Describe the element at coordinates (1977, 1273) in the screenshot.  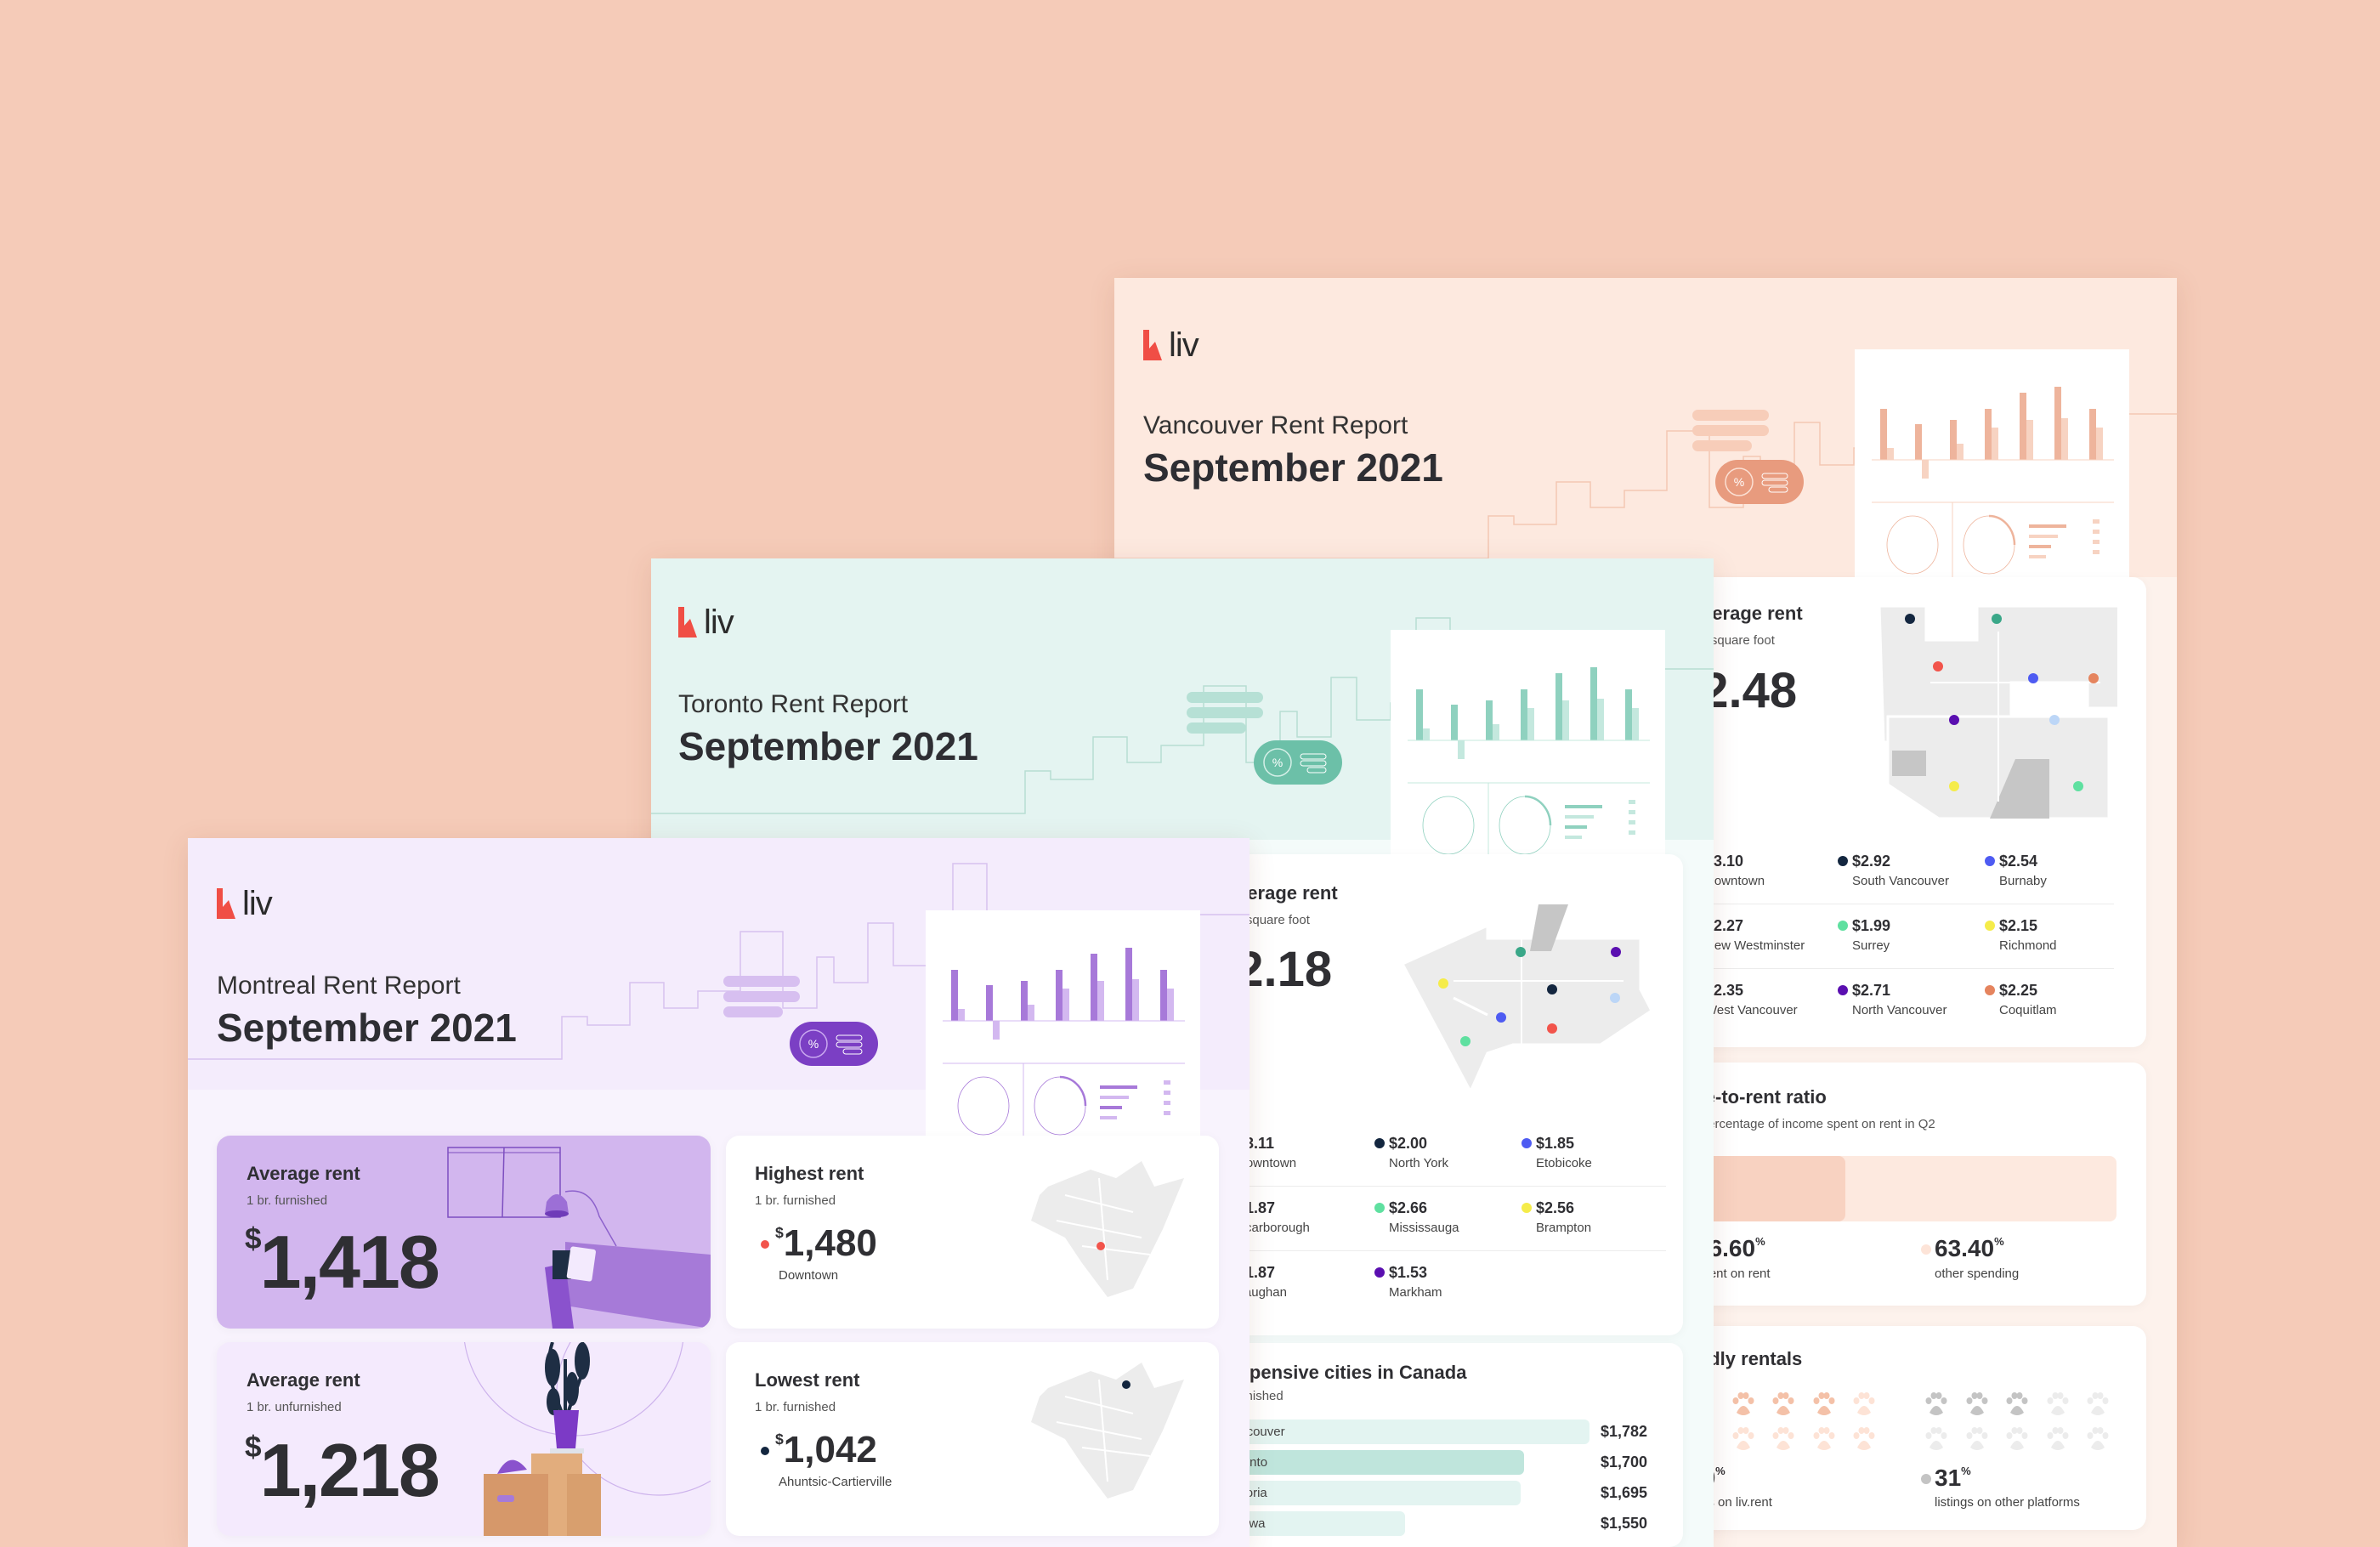
I see `other-label: other spending` at that location.